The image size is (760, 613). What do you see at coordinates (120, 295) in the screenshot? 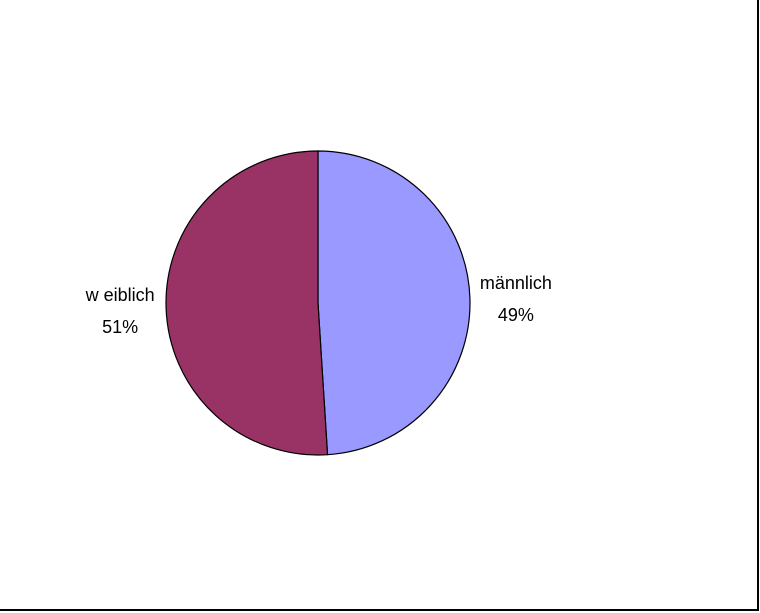
I see `slice-label-1: w eiblich` at bounding box center [120, 295].